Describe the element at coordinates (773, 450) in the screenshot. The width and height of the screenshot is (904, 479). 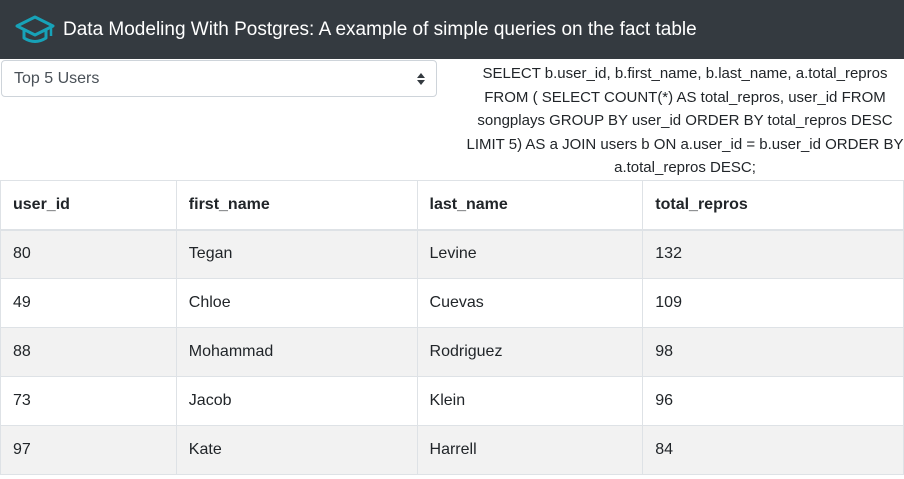
I see `cell-total-repros: 84` at that location.